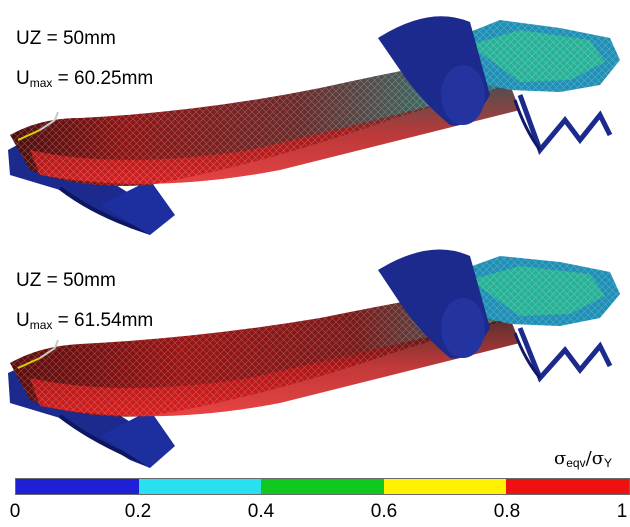 Image resolution: width=630 pixels, height=527 pixels. Describe the element at coordinates (261, 511) in the screenshot. I see `colorbar-tick-label: 0.4` at that location.